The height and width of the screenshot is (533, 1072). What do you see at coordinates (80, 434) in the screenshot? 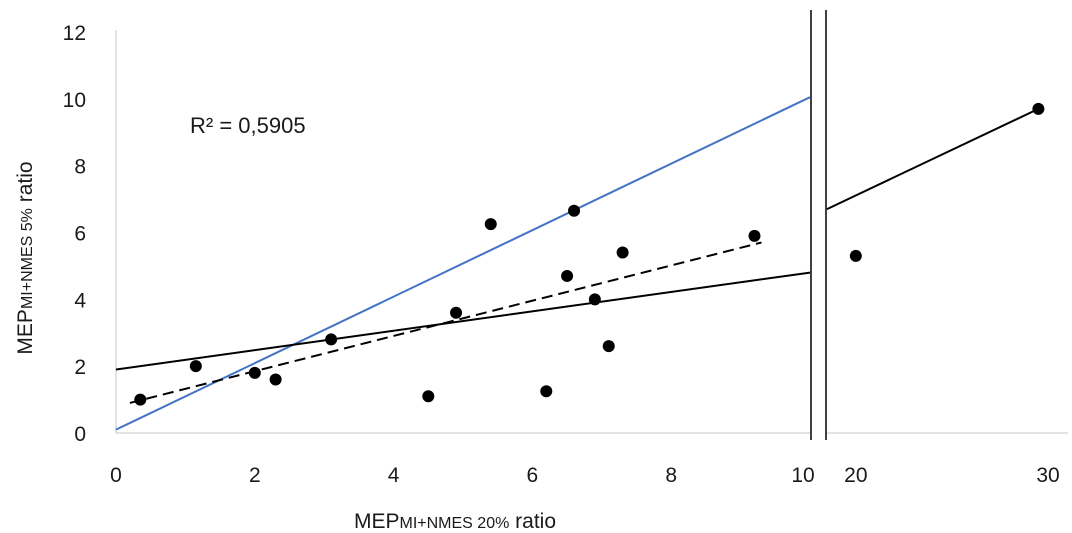
I see `y-tick-label: 0` at bounding box center [80, 434].